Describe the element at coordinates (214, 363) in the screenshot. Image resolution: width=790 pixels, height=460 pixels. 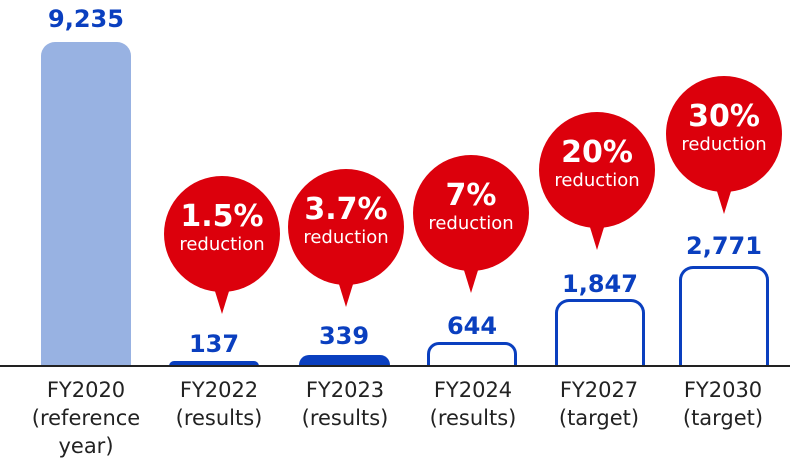
I see `bar-fy2022` at that location.